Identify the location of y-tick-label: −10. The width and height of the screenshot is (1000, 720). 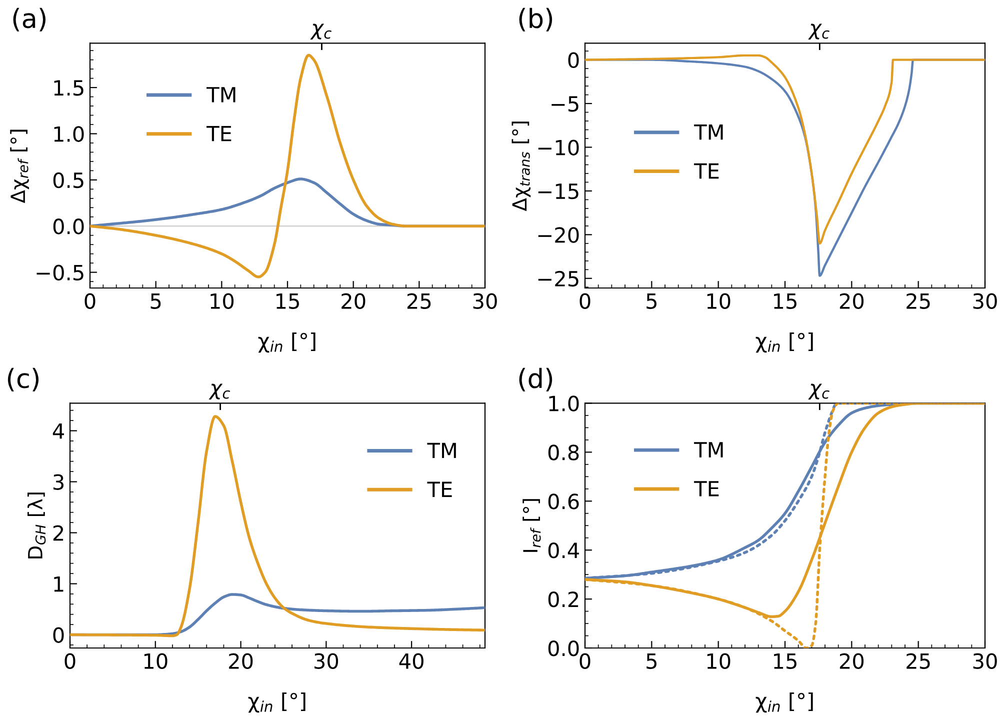
(558, 148).